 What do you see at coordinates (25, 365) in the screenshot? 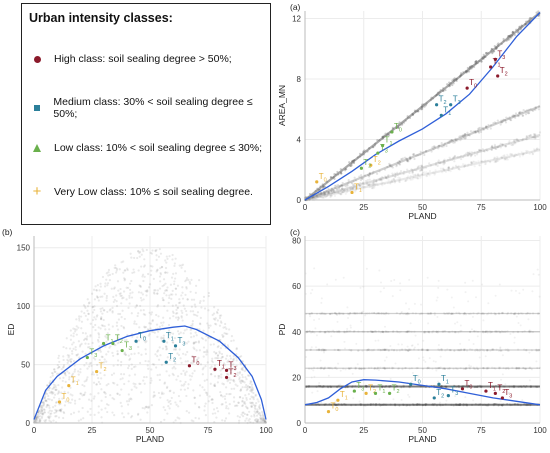
I see `y-tick-label: 50` at bounding box center [25, 365].